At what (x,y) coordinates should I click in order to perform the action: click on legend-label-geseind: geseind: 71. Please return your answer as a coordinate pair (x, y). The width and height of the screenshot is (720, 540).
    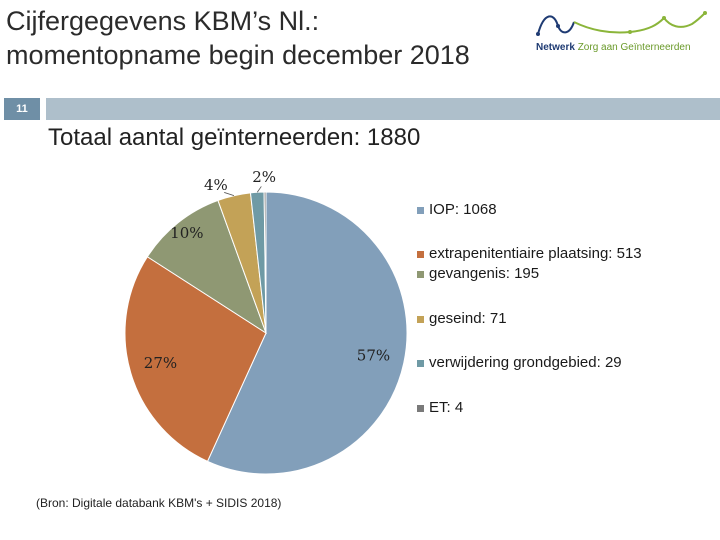
    Looking at the image, I should click on (468, 318).